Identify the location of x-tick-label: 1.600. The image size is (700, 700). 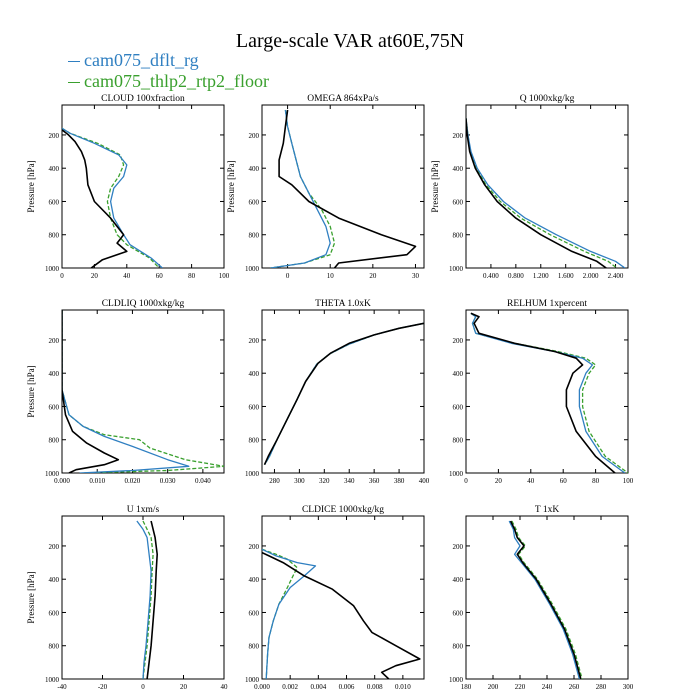
(566, 276).